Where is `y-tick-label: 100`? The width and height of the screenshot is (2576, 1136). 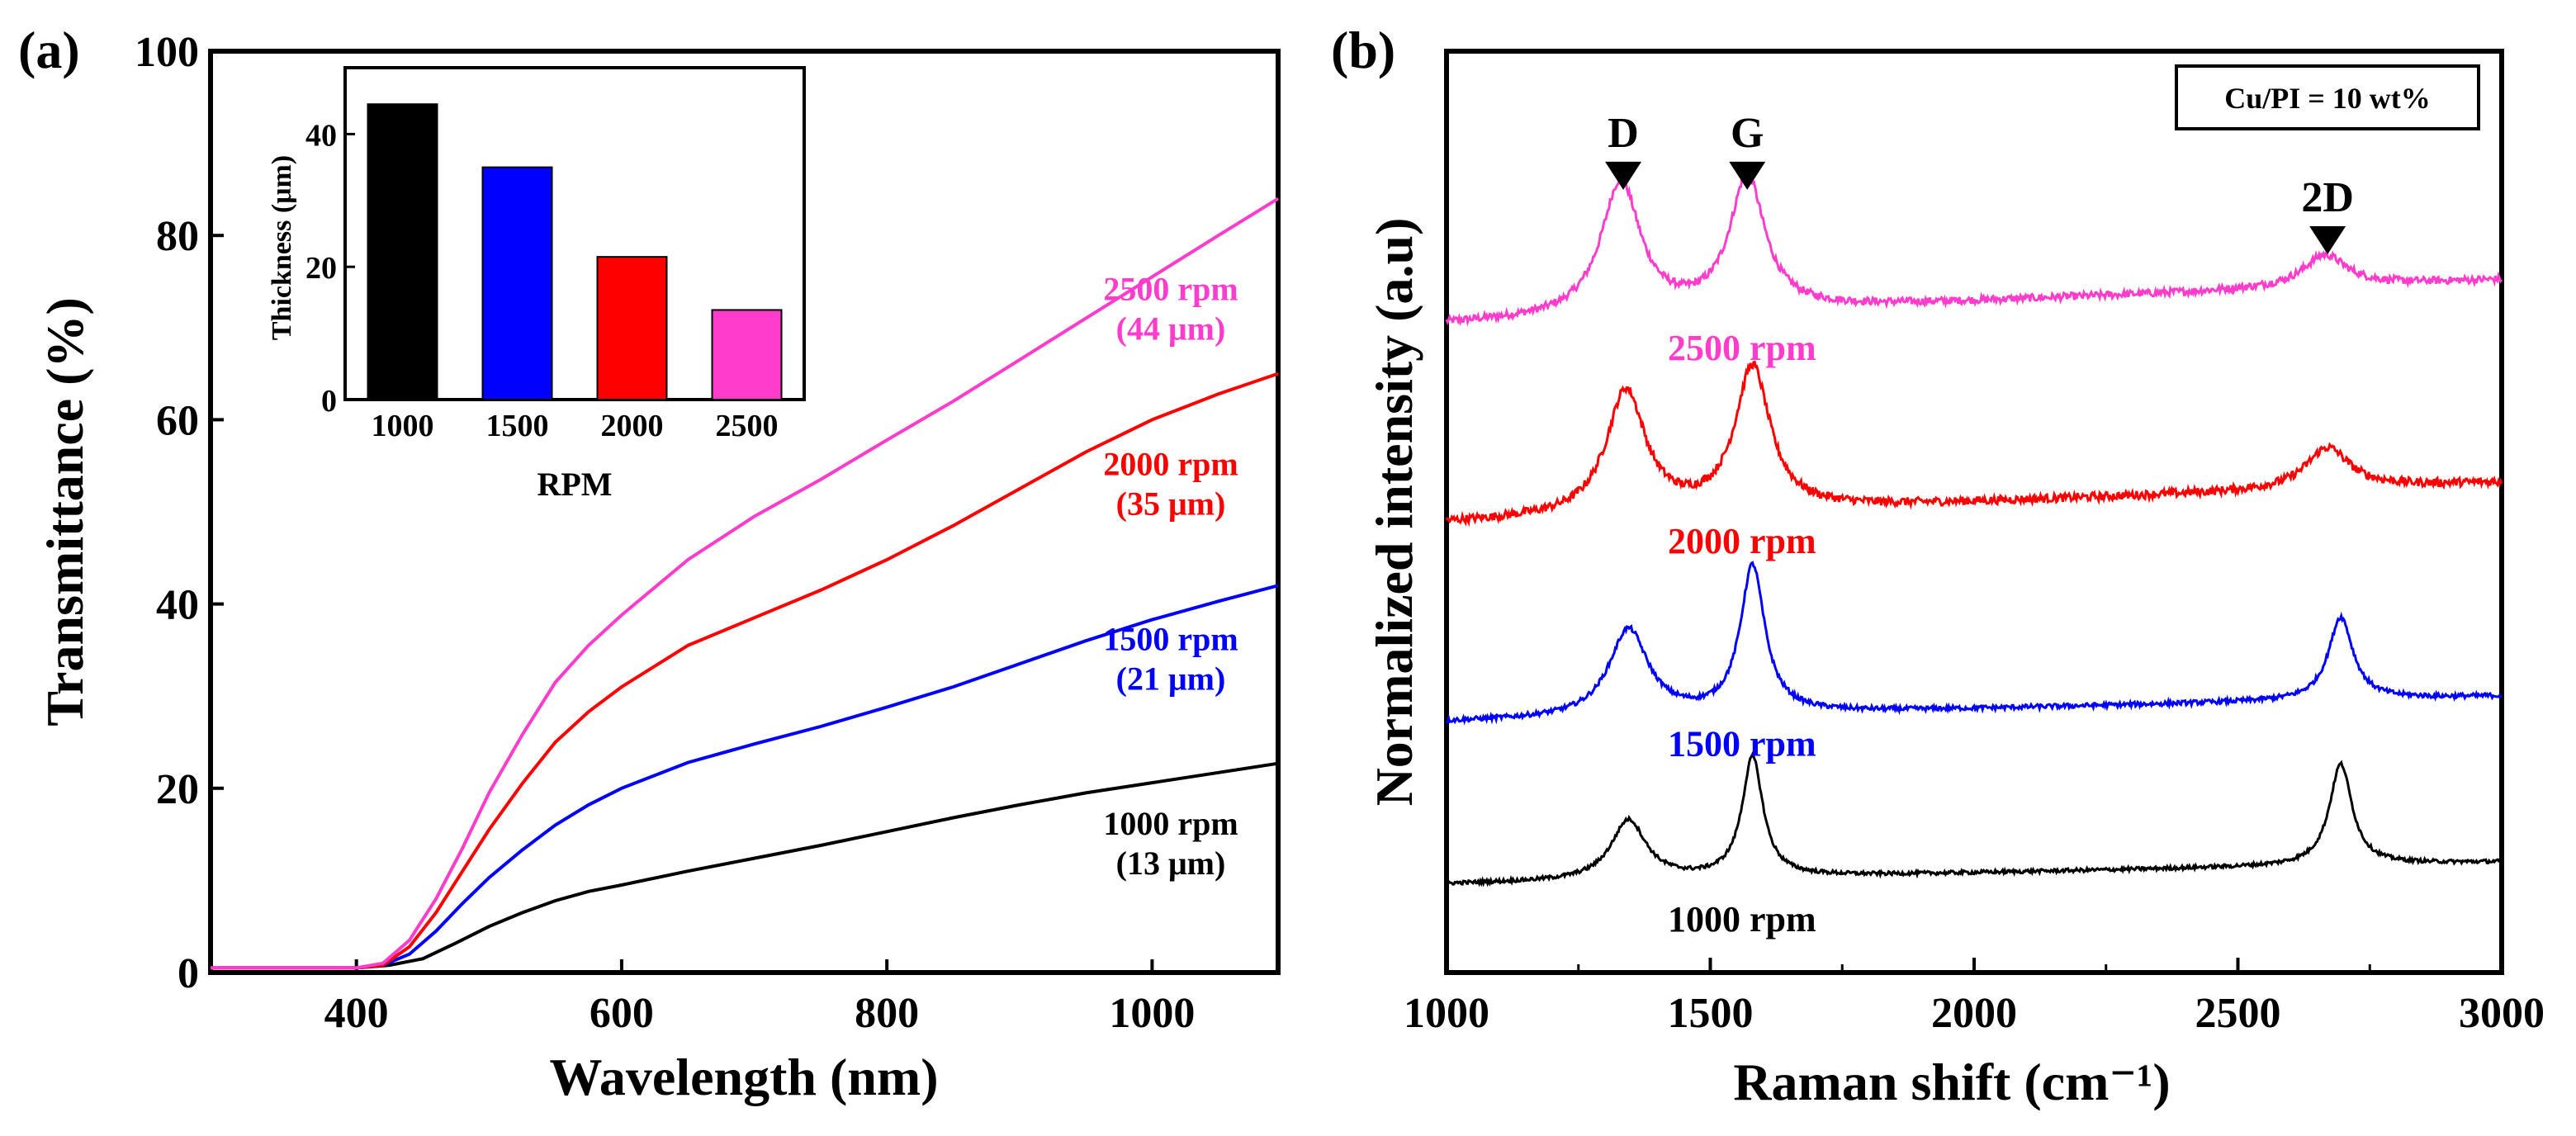 y-tick-label: 100 is located at coordinates (167, 52).